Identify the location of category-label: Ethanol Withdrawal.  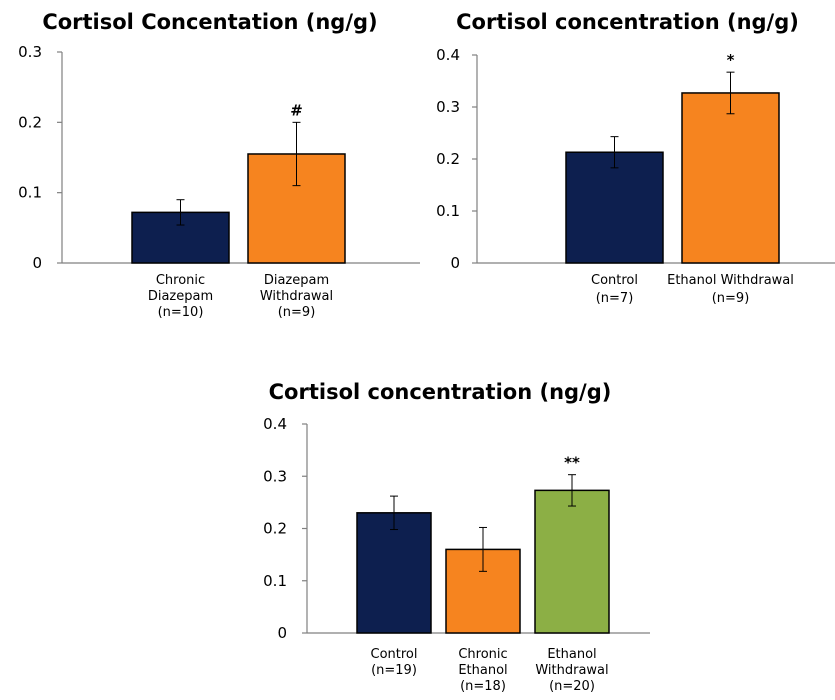
(730, 280).